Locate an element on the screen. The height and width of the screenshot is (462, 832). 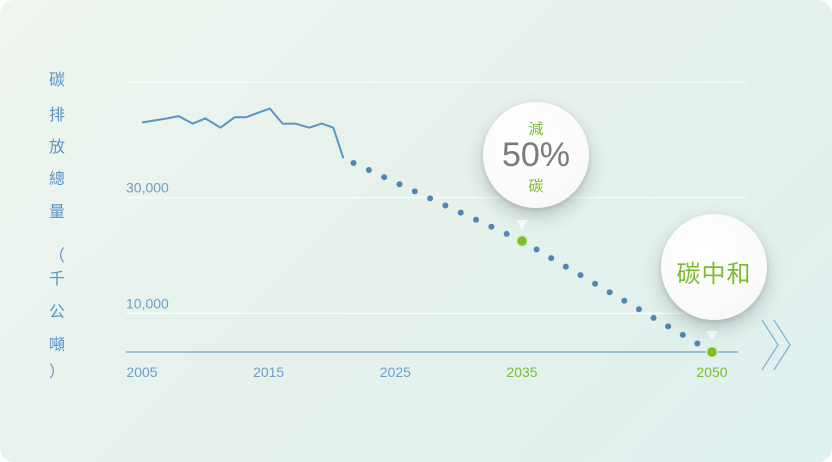
x-tick-label: 2005 is located at coordinates (141, 372).